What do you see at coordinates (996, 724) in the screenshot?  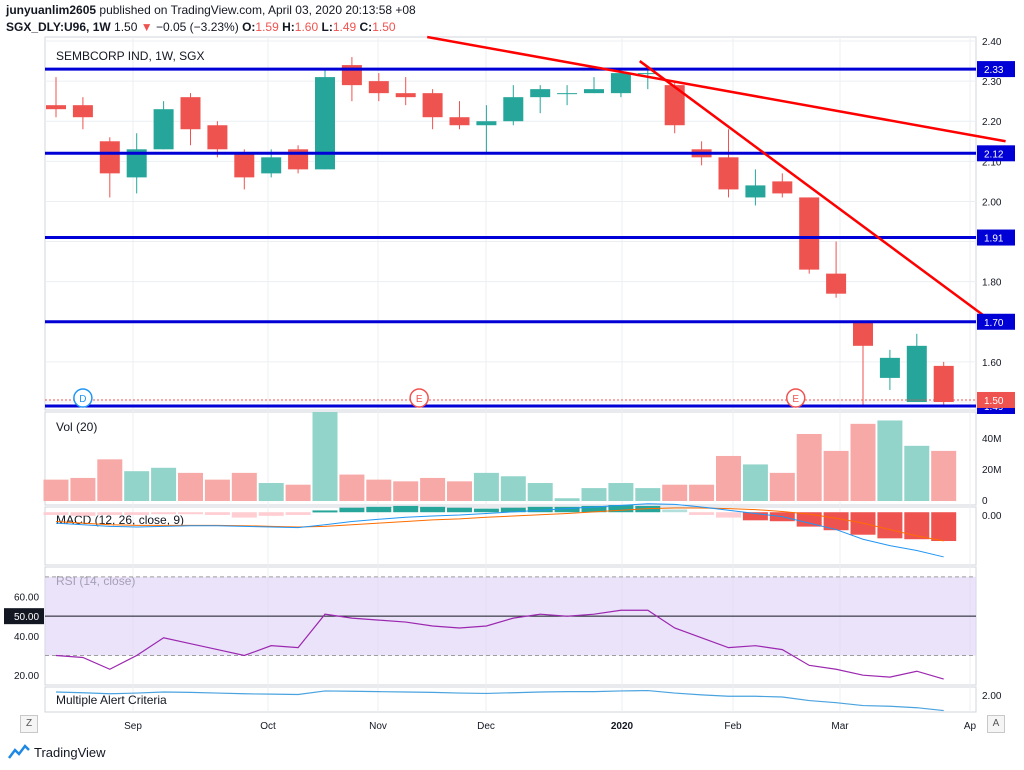 I see `auto-scale-toggle: A` at bounding box center [996, 724].